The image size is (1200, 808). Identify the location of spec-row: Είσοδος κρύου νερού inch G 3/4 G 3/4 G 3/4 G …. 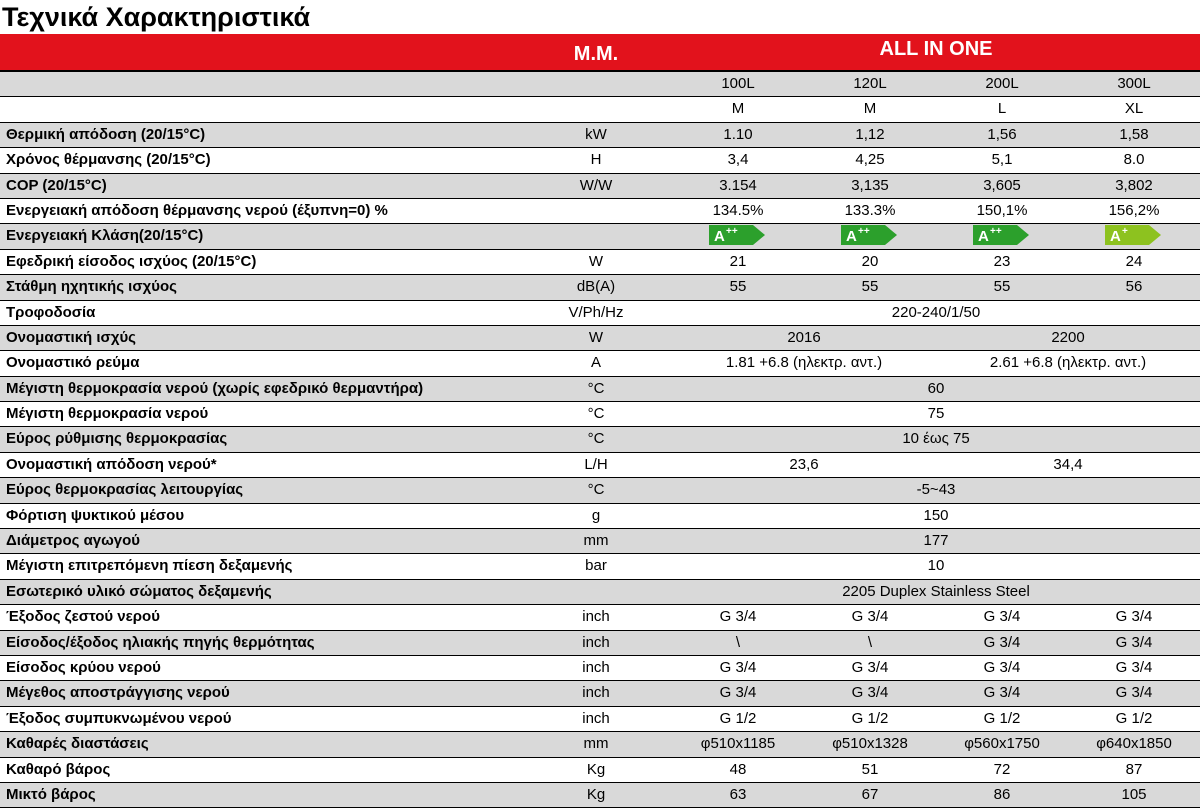
(600, 669).